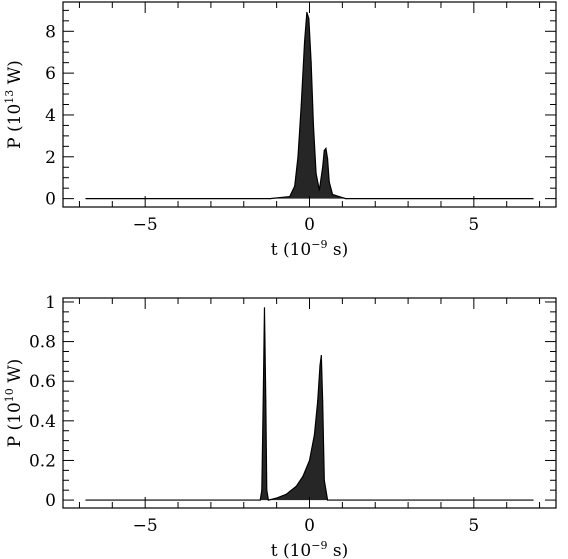  What do you see at coordinates (9, 395) in the screenshot?
I see `y-axis-label-exponent: 10` at bounding box center [9, 395].